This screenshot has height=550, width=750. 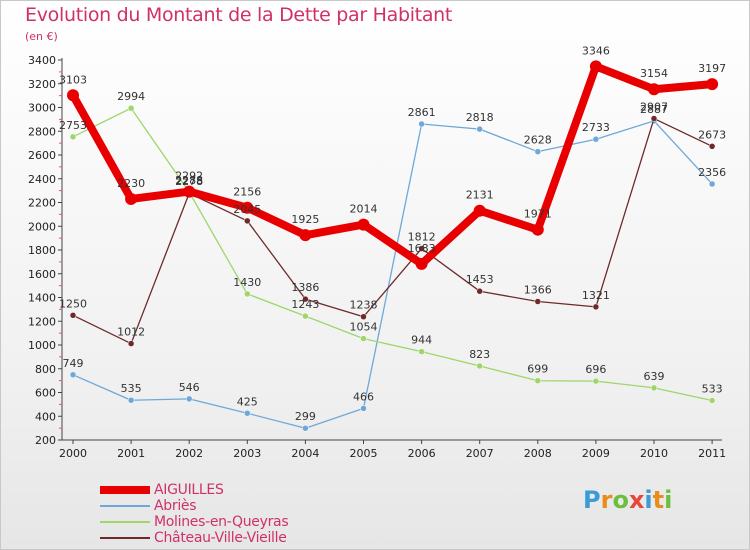 I want to click on x-tick-label: 2005, so click(x=364, y=453).